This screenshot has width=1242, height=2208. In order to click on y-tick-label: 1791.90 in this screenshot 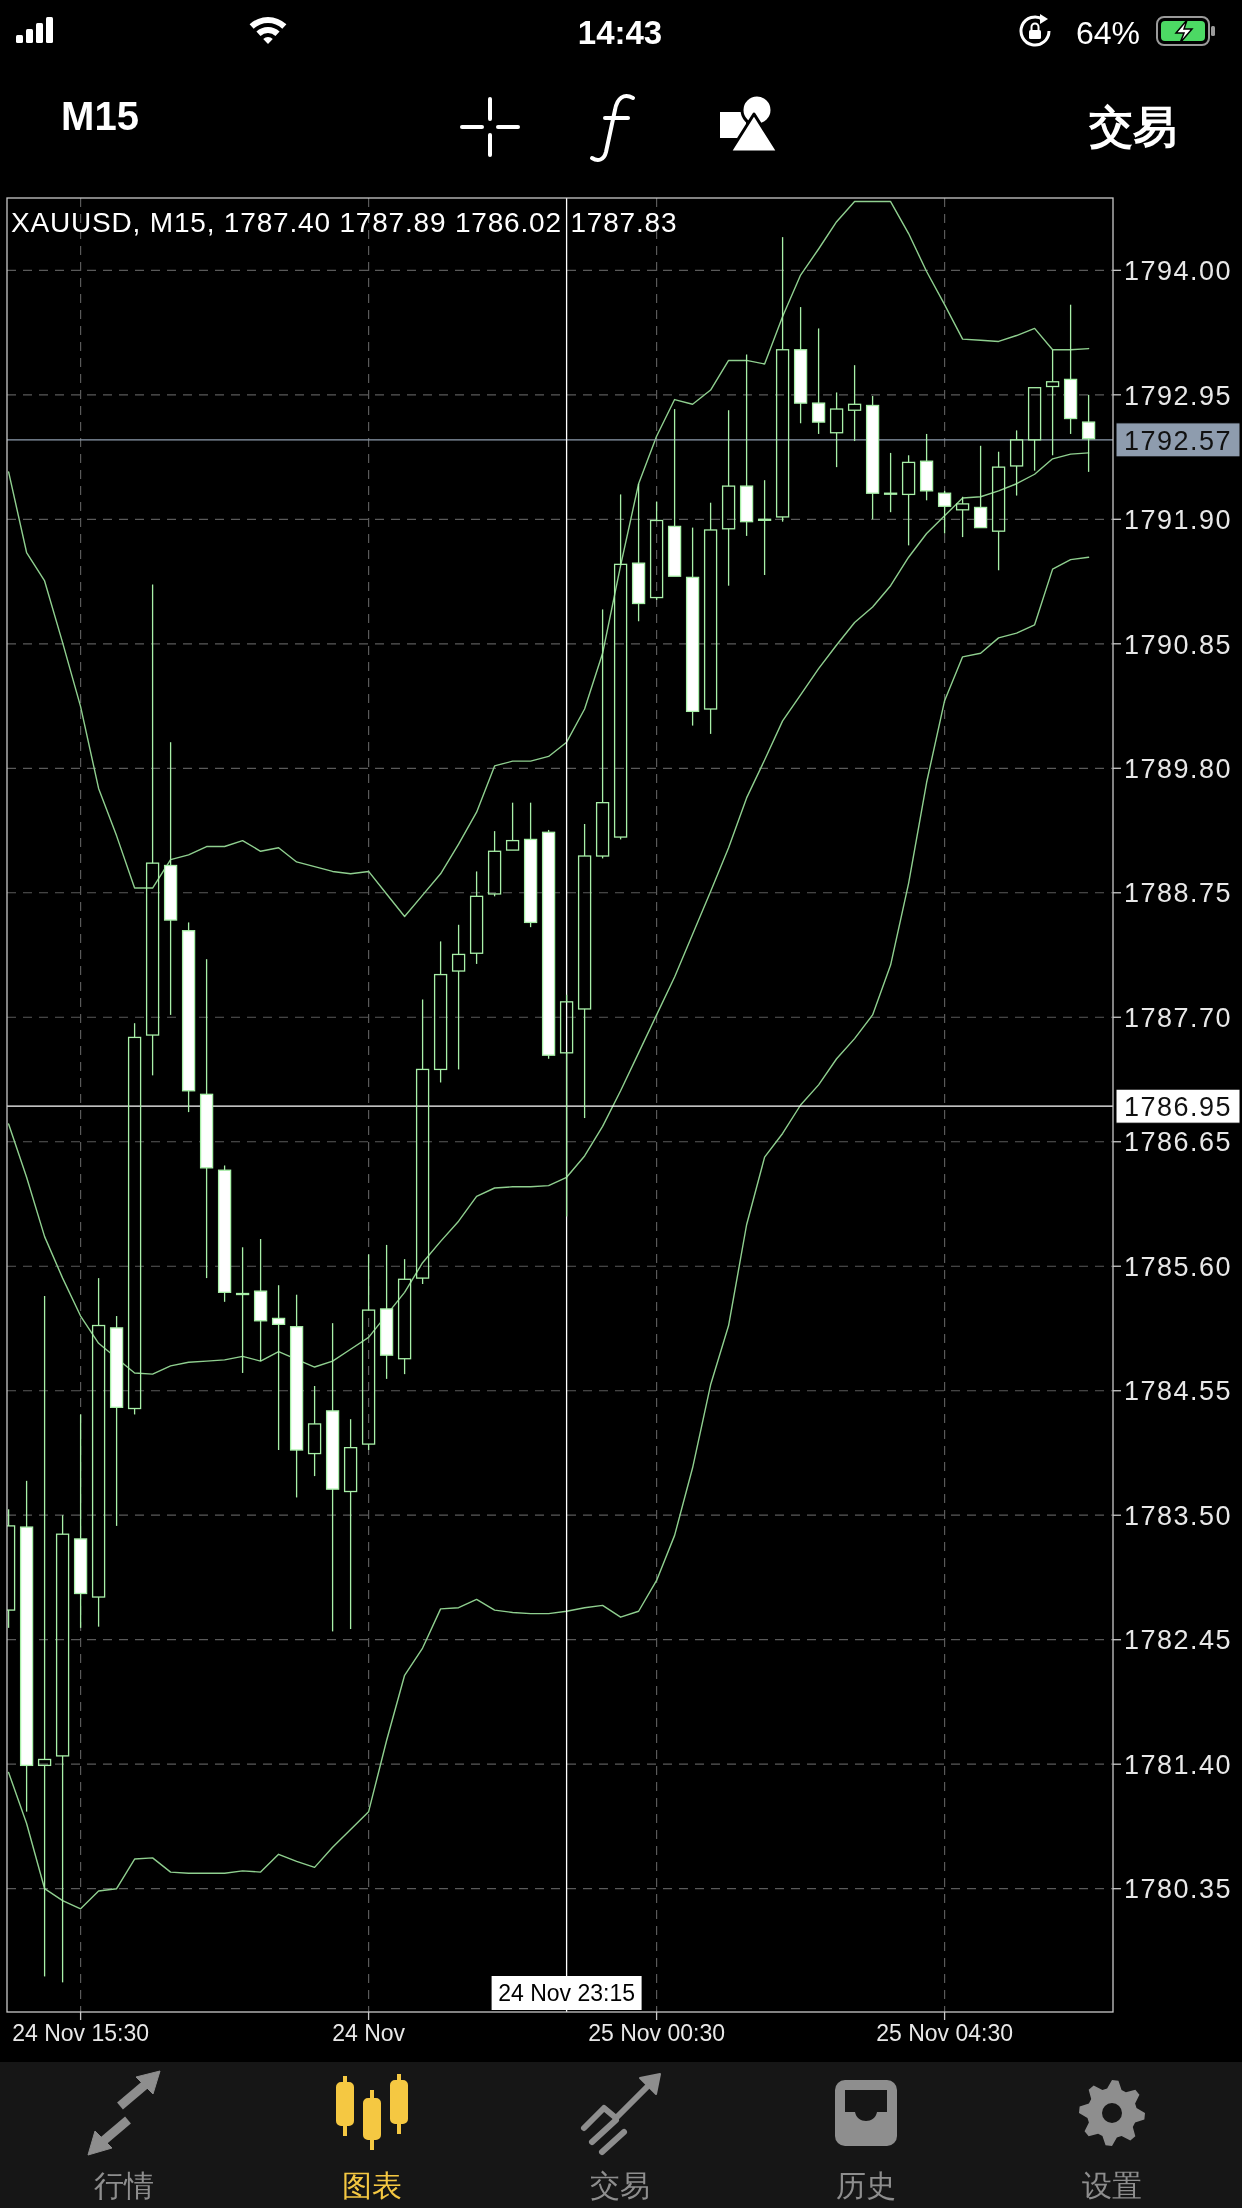, I will do `click(1178, 520)`.